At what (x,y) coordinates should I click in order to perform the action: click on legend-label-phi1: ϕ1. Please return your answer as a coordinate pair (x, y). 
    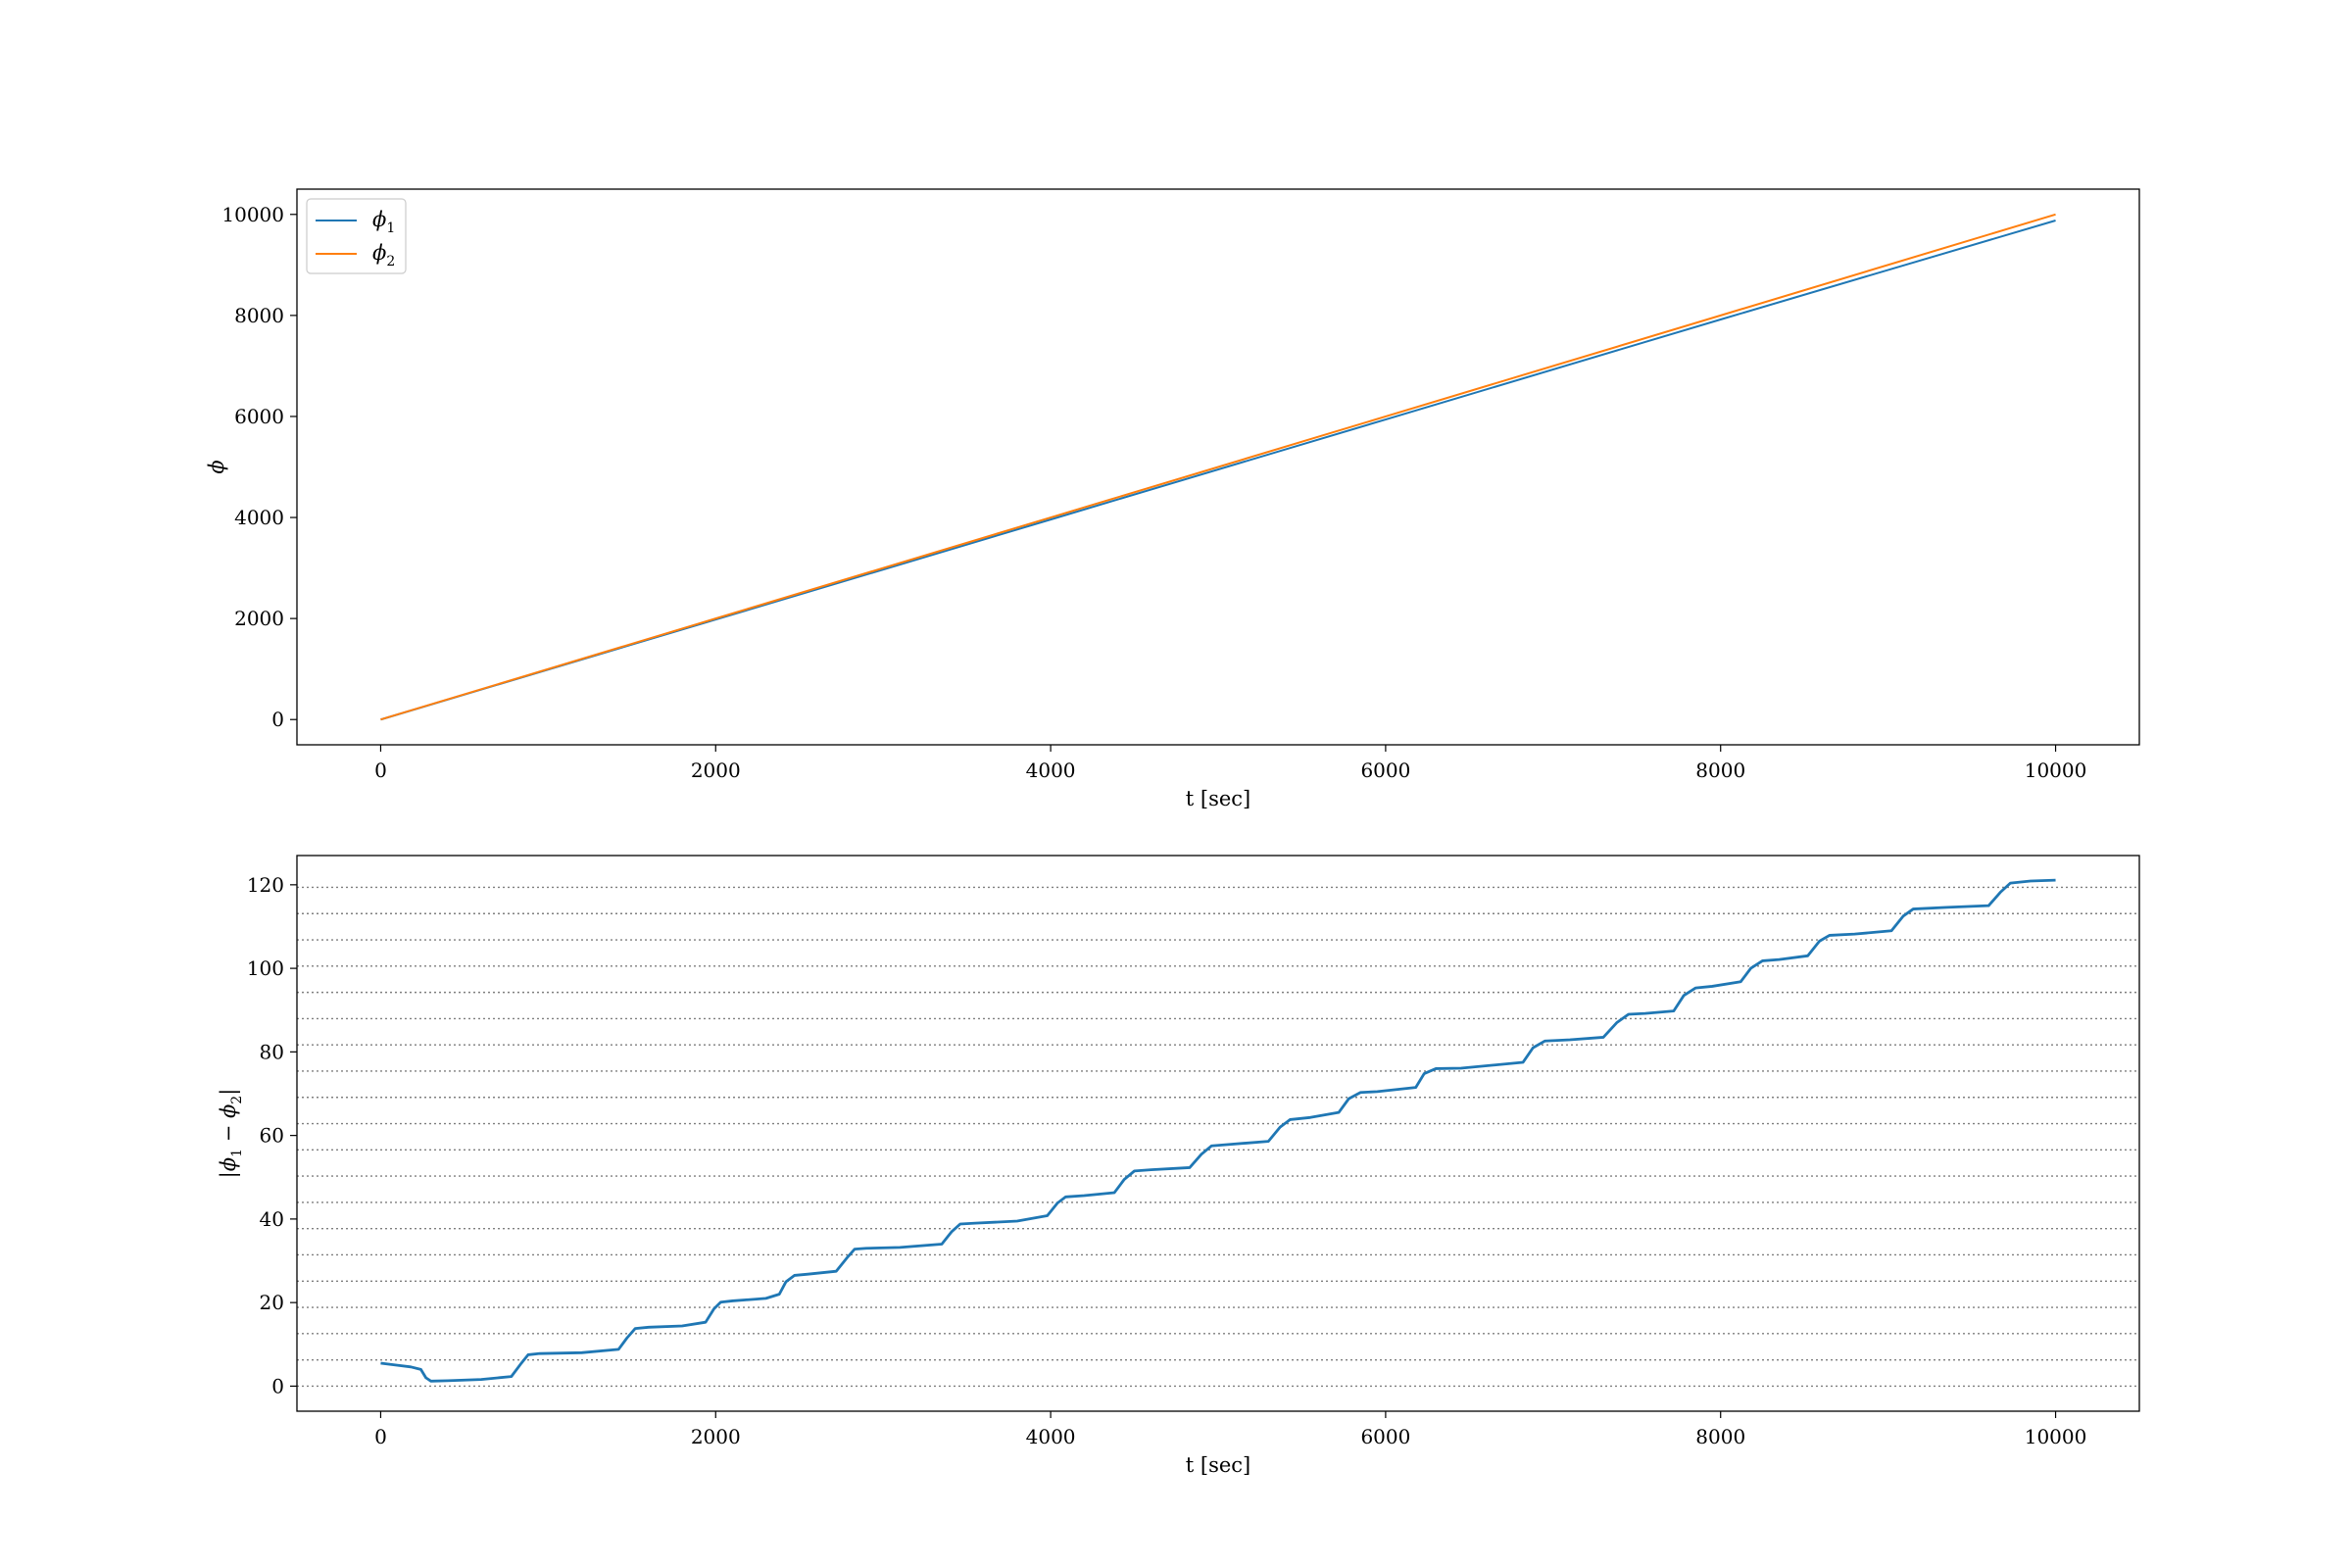
    Looking at the image, I should click on (383, 222).